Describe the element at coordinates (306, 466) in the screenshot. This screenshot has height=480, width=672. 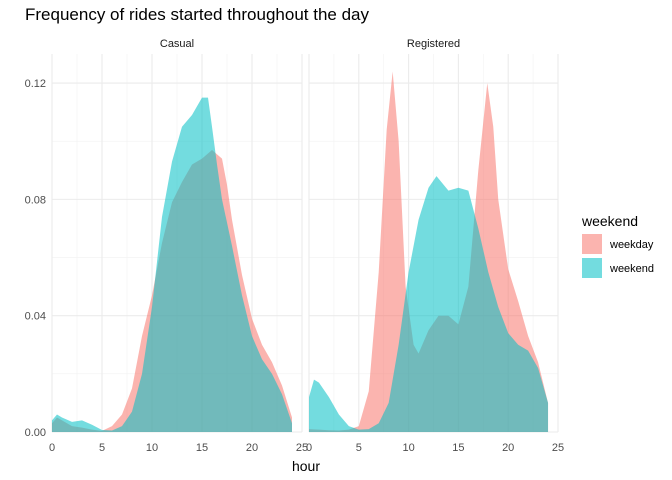
I see `x-axis-title: hour` at that location.